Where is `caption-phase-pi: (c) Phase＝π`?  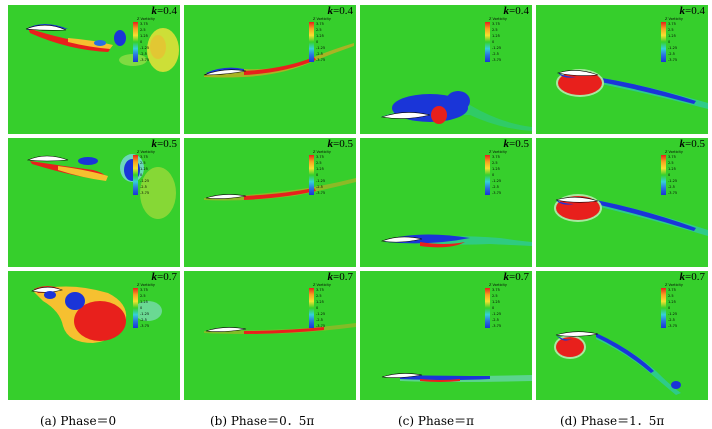 caption-phase-pi: (c) Phase＝π is located at coordinates (436, 421).